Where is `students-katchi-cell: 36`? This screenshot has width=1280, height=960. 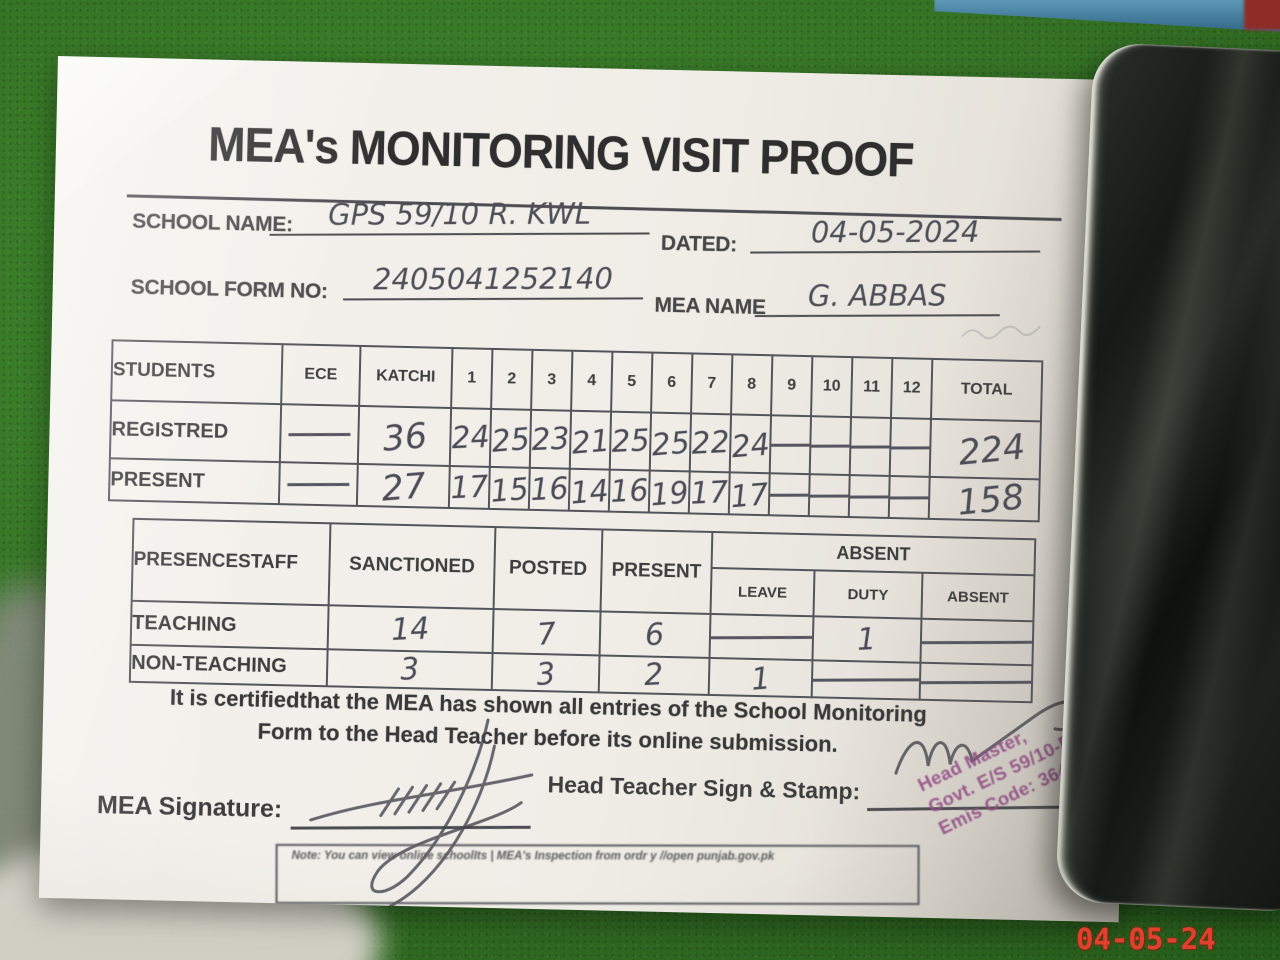
students-katchi-cell: 36 is located at coordinates (404, 435).